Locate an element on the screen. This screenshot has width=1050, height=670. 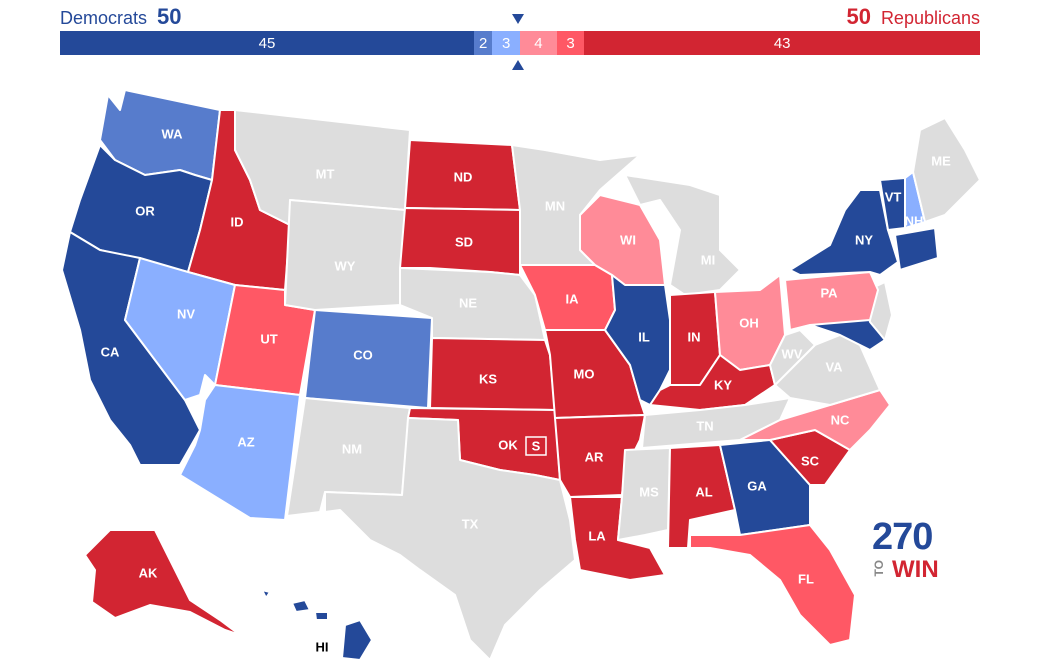
state-label-ga: GA is located at coordinates (757, 485).